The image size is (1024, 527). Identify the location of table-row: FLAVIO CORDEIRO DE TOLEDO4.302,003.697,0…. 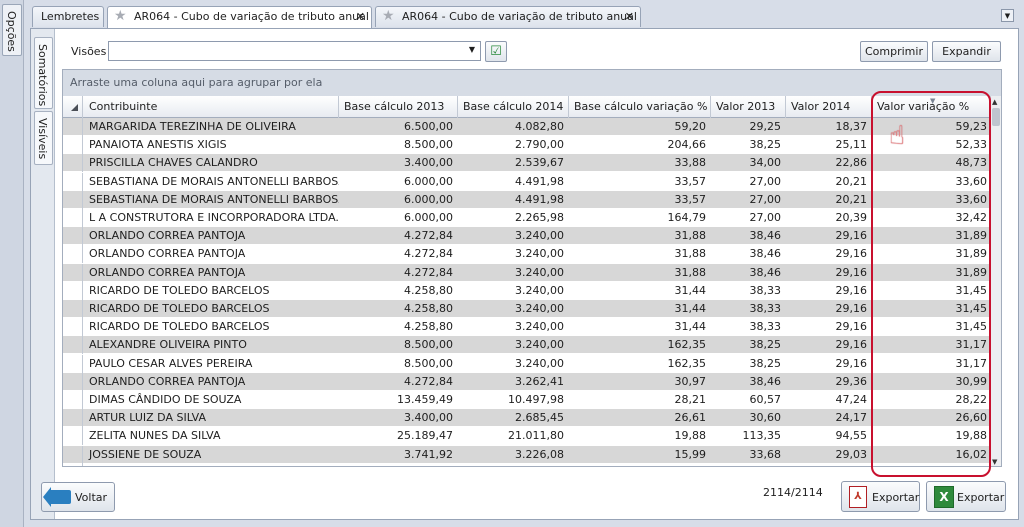
(527, 465).